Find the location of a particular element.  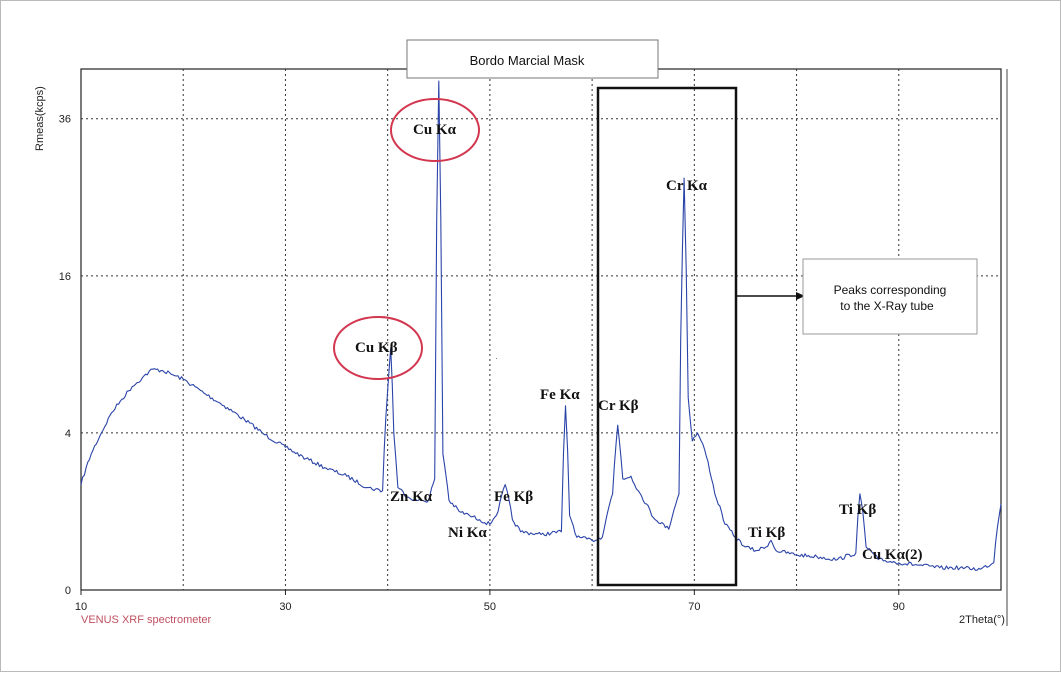

peak-label-cr-ka: Cr Kα is located at coordinates (687, 186).